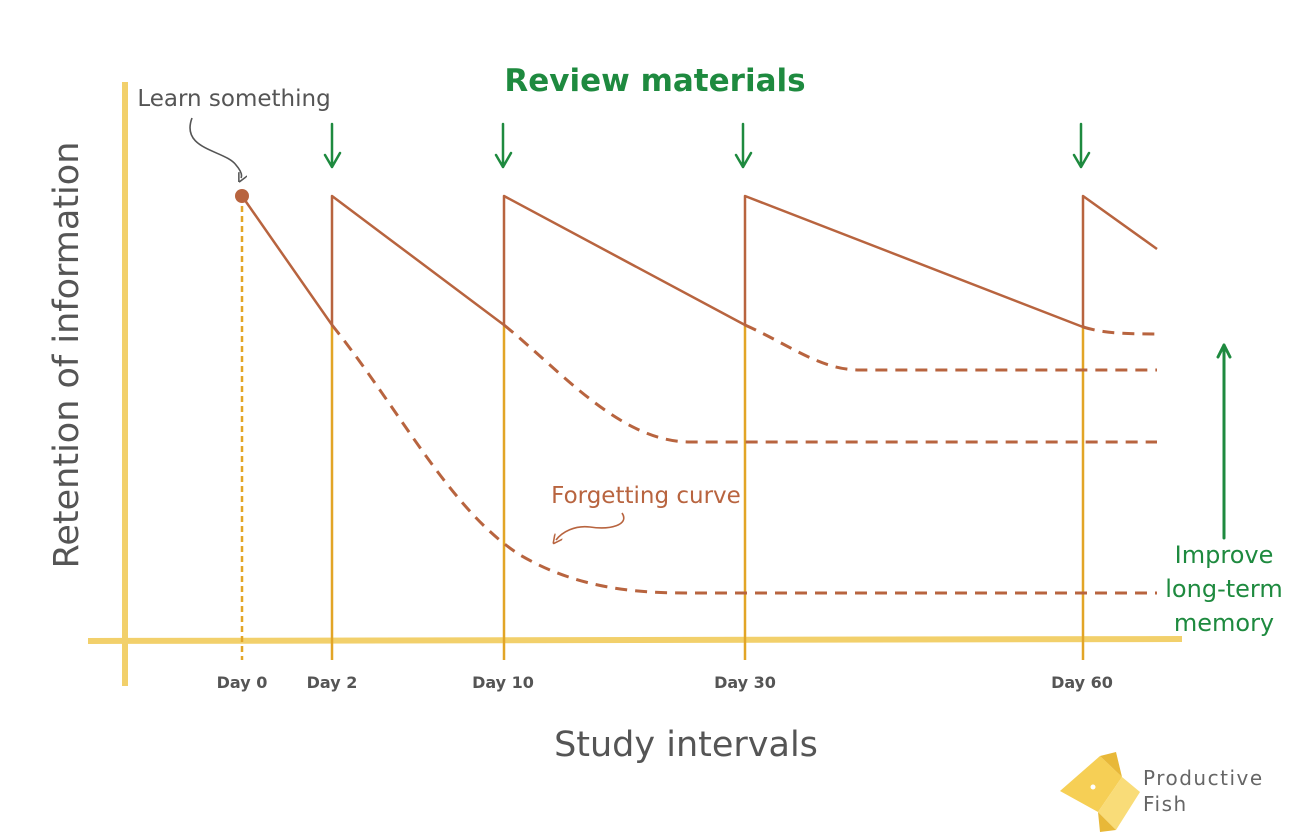  What do you see at coordinates (1100, 792) in the screenshot?
I see `fish-logo-icon` at bounding box center [1100, 792].